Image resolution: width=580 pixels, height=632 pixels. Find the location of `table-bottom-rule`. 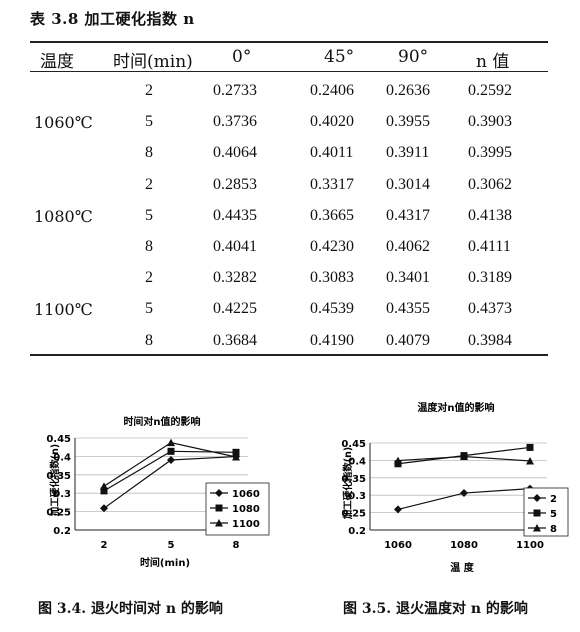

table-bottom-rule is located at coordinates (289, 355).